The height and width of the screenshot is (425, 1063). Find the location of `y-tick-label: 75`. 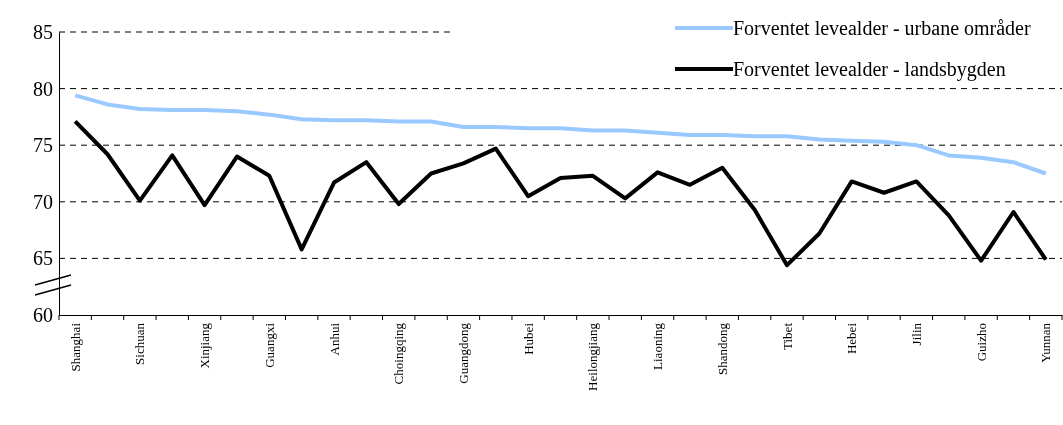

y-tick-label: 75 is located at coordinates (43, 145).